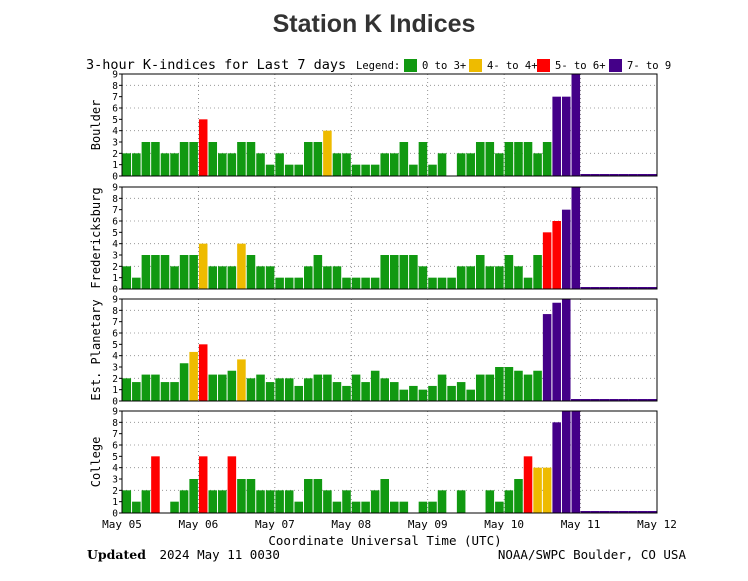 The image size is (748, 581). Describe the element at coordinates (512, 66) in the screenshot. I see `legend-label: 4- to 4+` at that location.